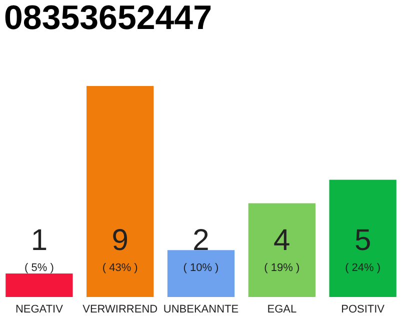  Describe the element at coordinates (108, 18) in the screenshot. I see `chart-title: 08353652447` at that location.